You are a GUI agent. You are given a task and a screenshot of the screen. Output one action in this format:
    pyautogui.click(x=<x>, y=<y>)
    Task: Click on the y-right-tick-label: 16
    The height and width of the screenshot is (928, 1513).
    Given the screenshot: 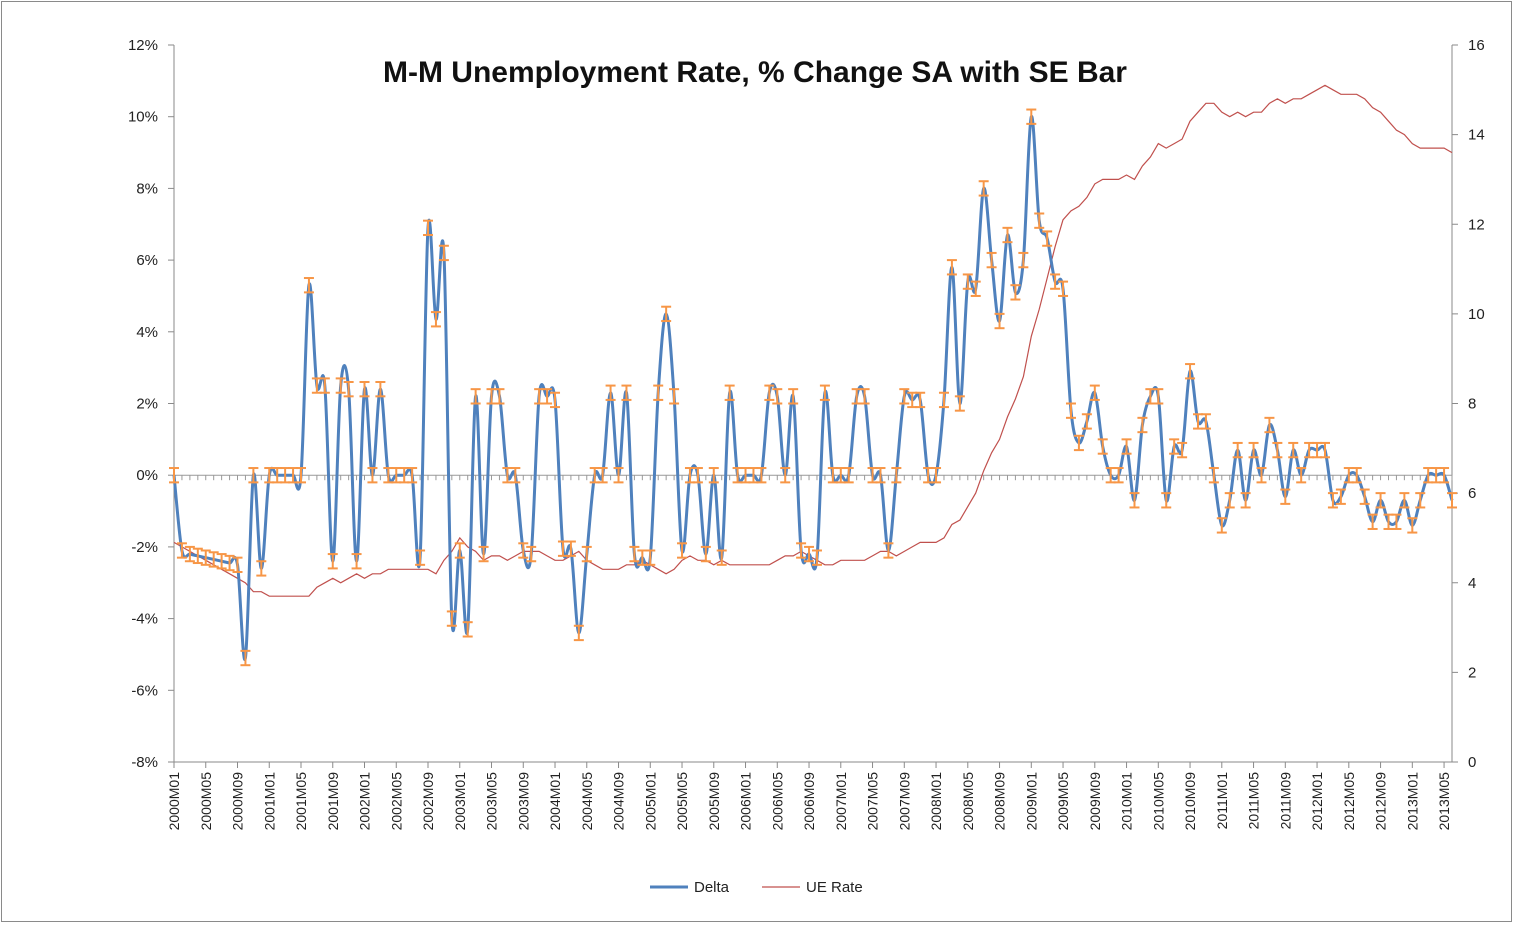 What is the action you would take?
    pyautogui.click(x=1476, y=45)
    